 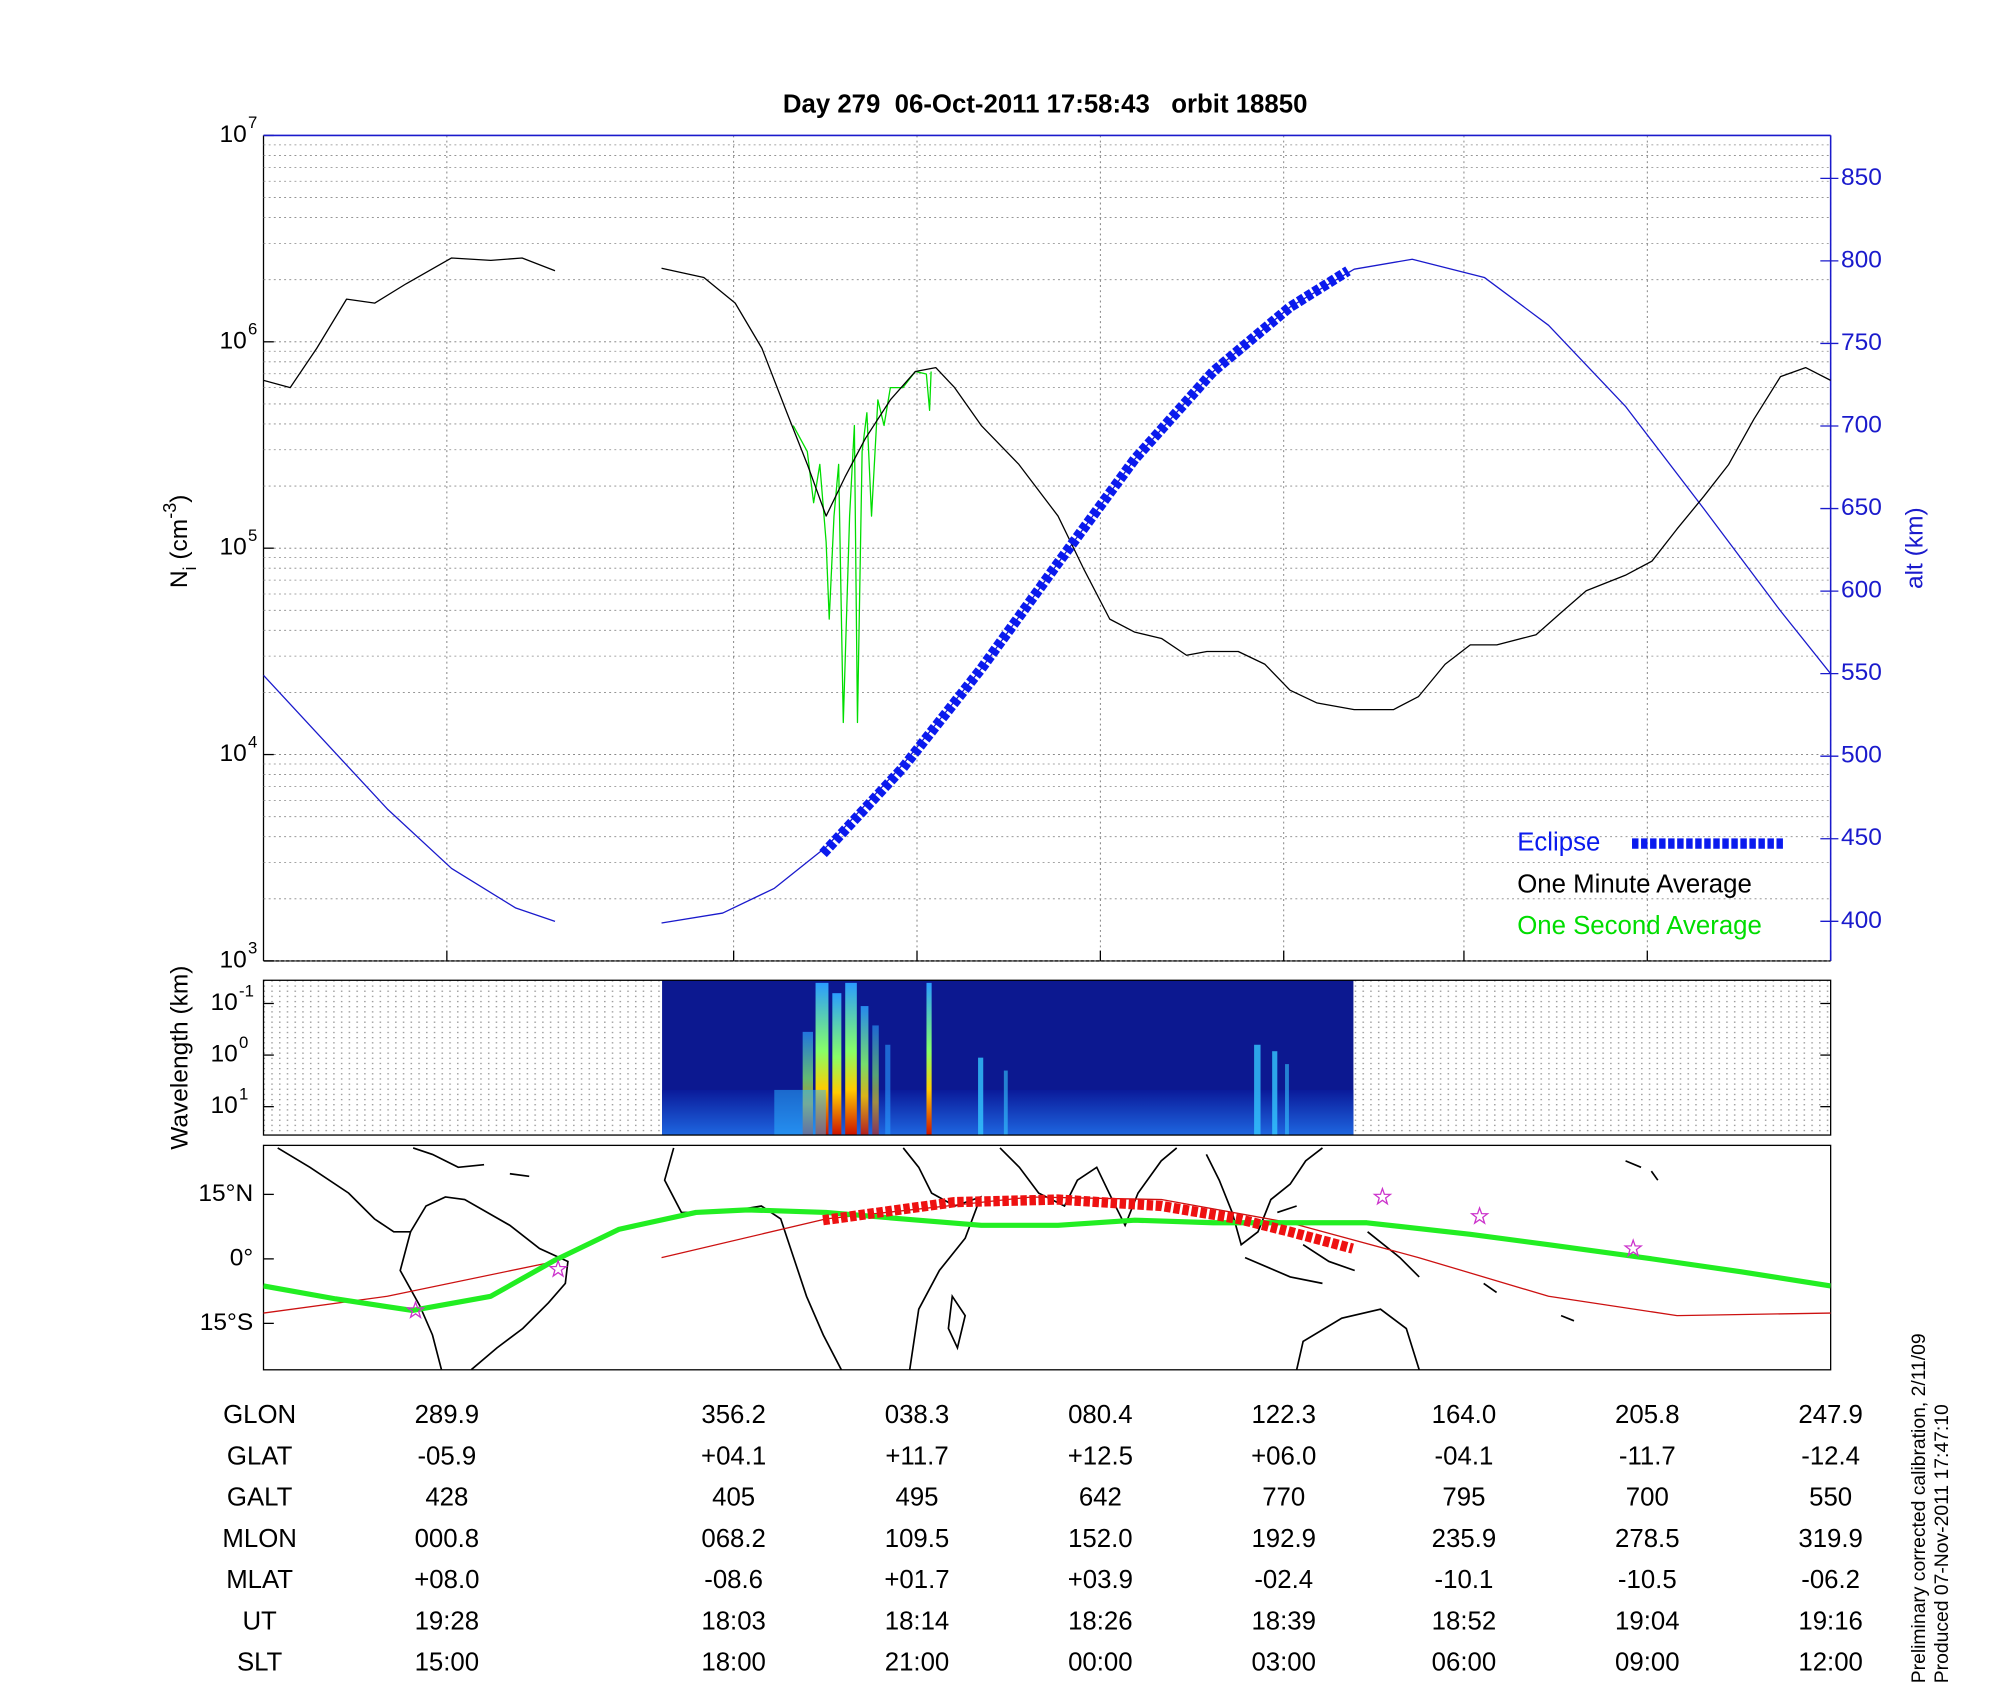 I want to click on table-cell: 18:52, so click(x=1464, y=1621).